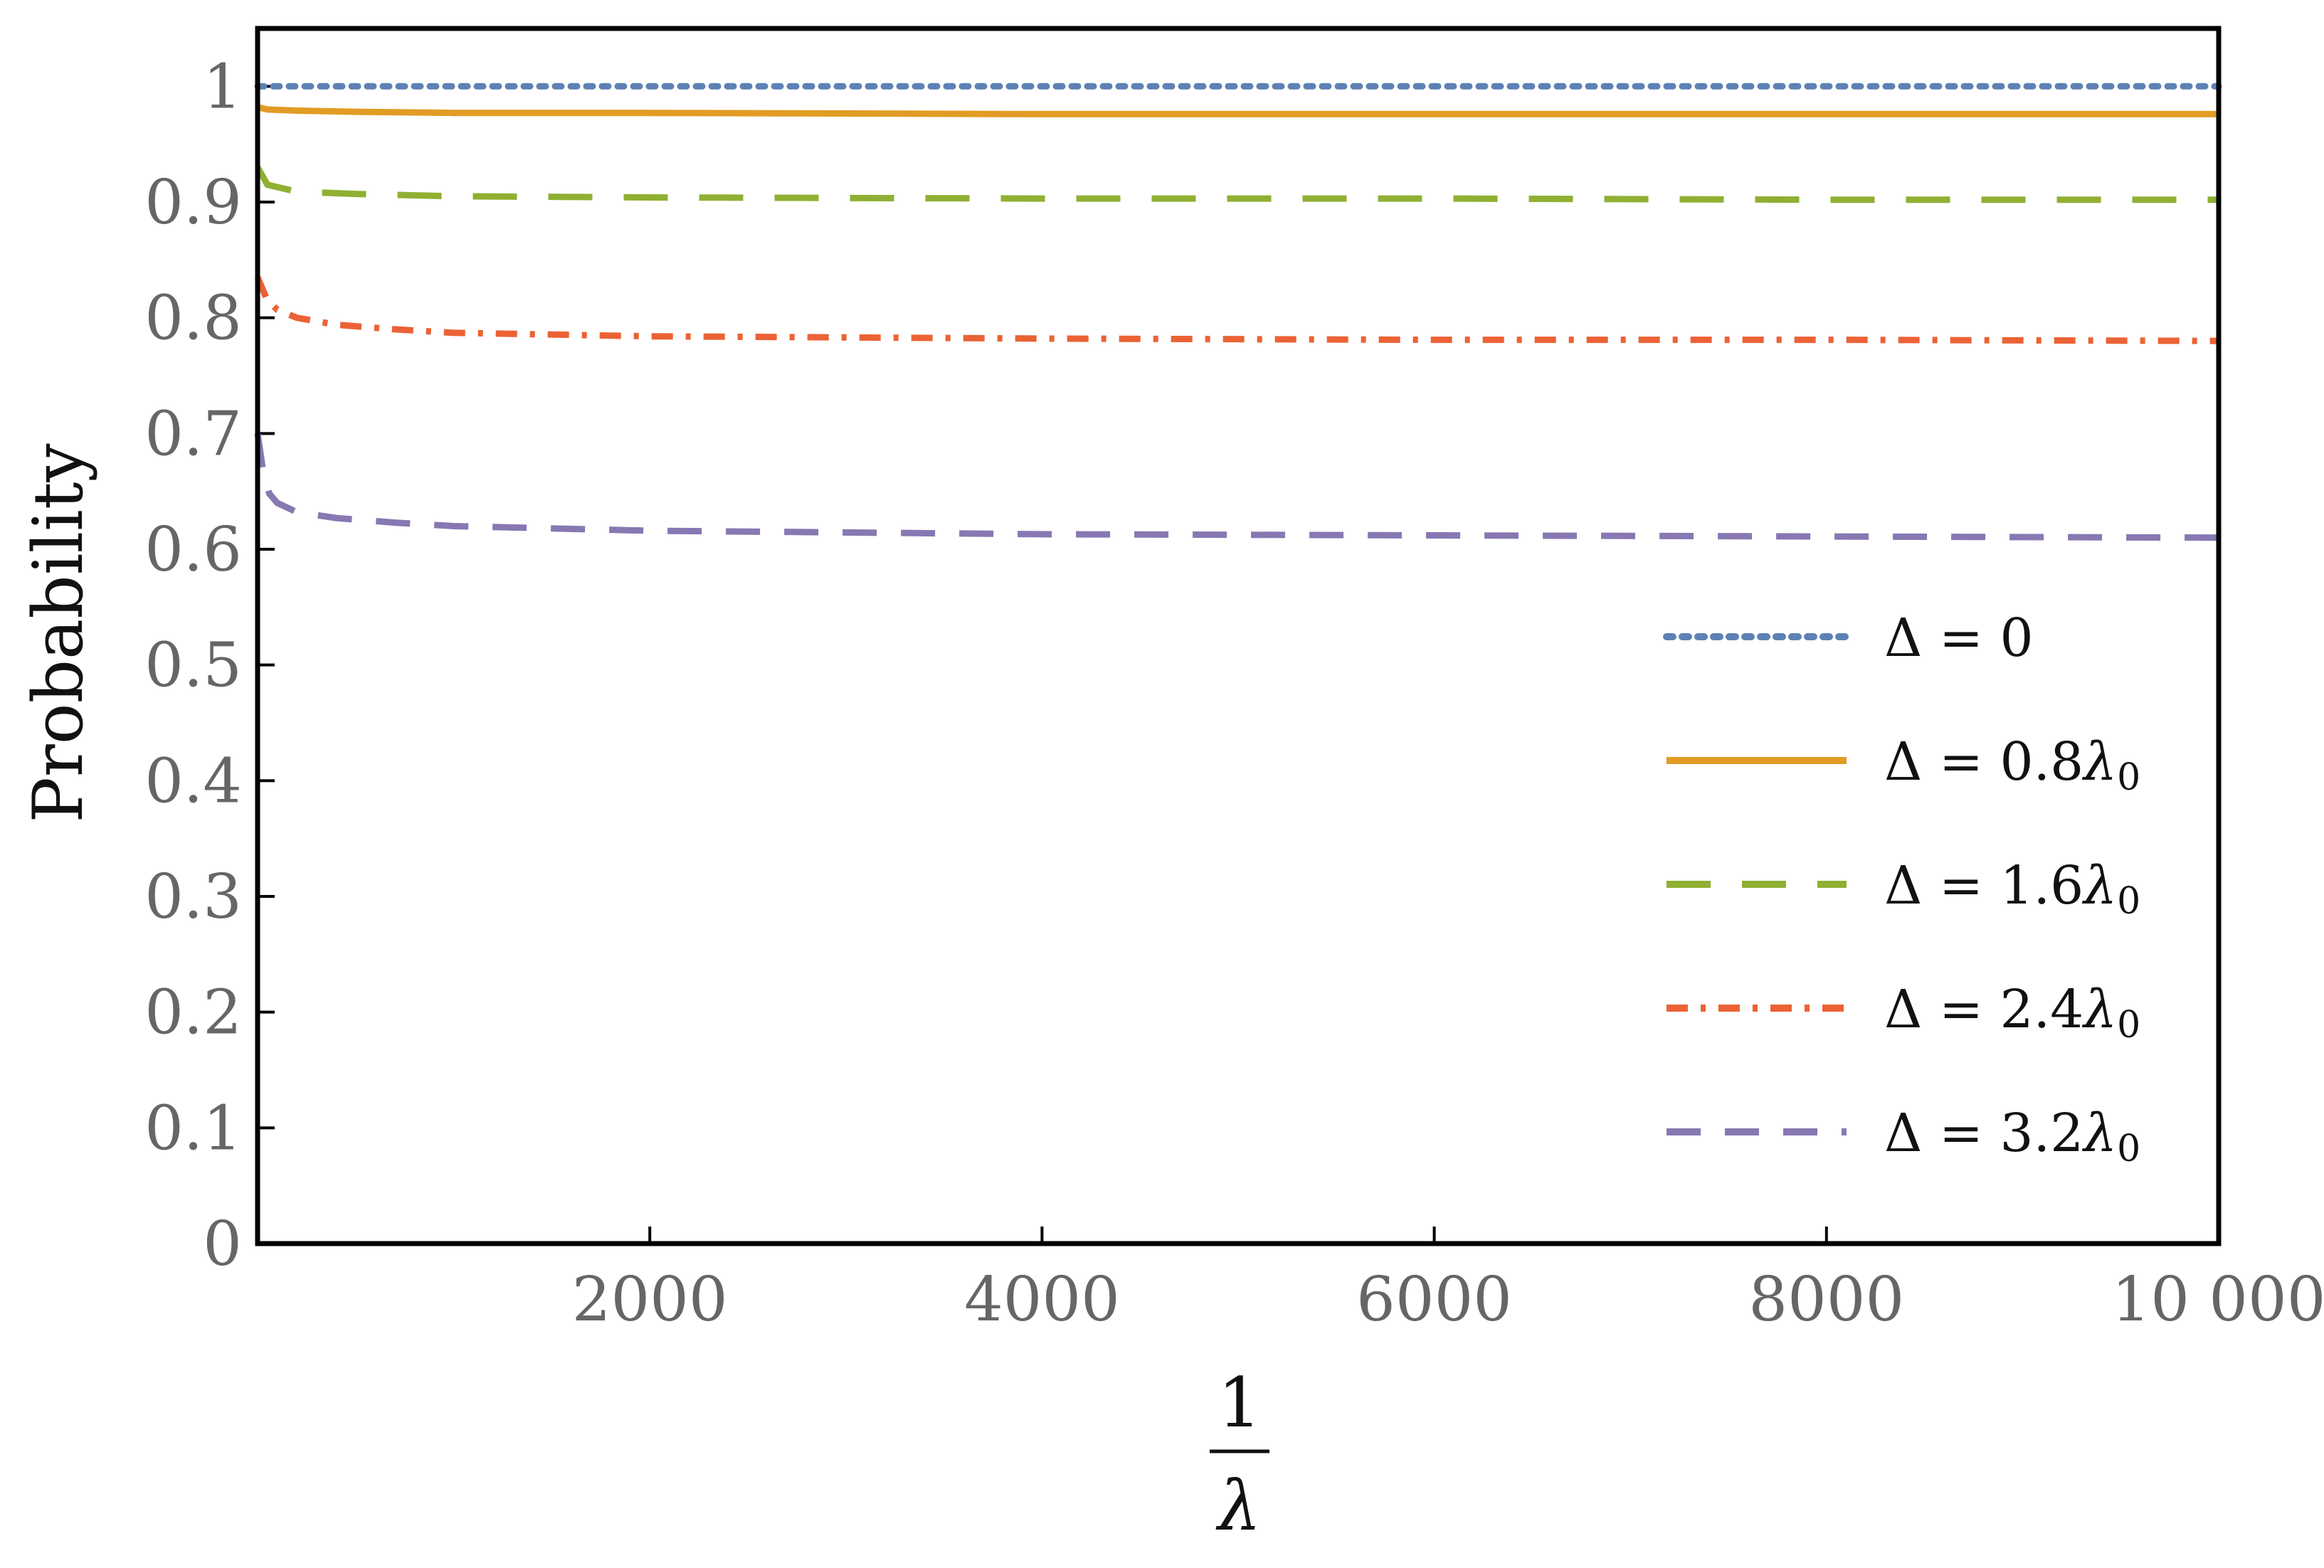 Image resolution: width=2324 pixels, height=1568 pixels. I want to click on legend-label-2: Δ = 1.6λ0, so click(2012, 889).